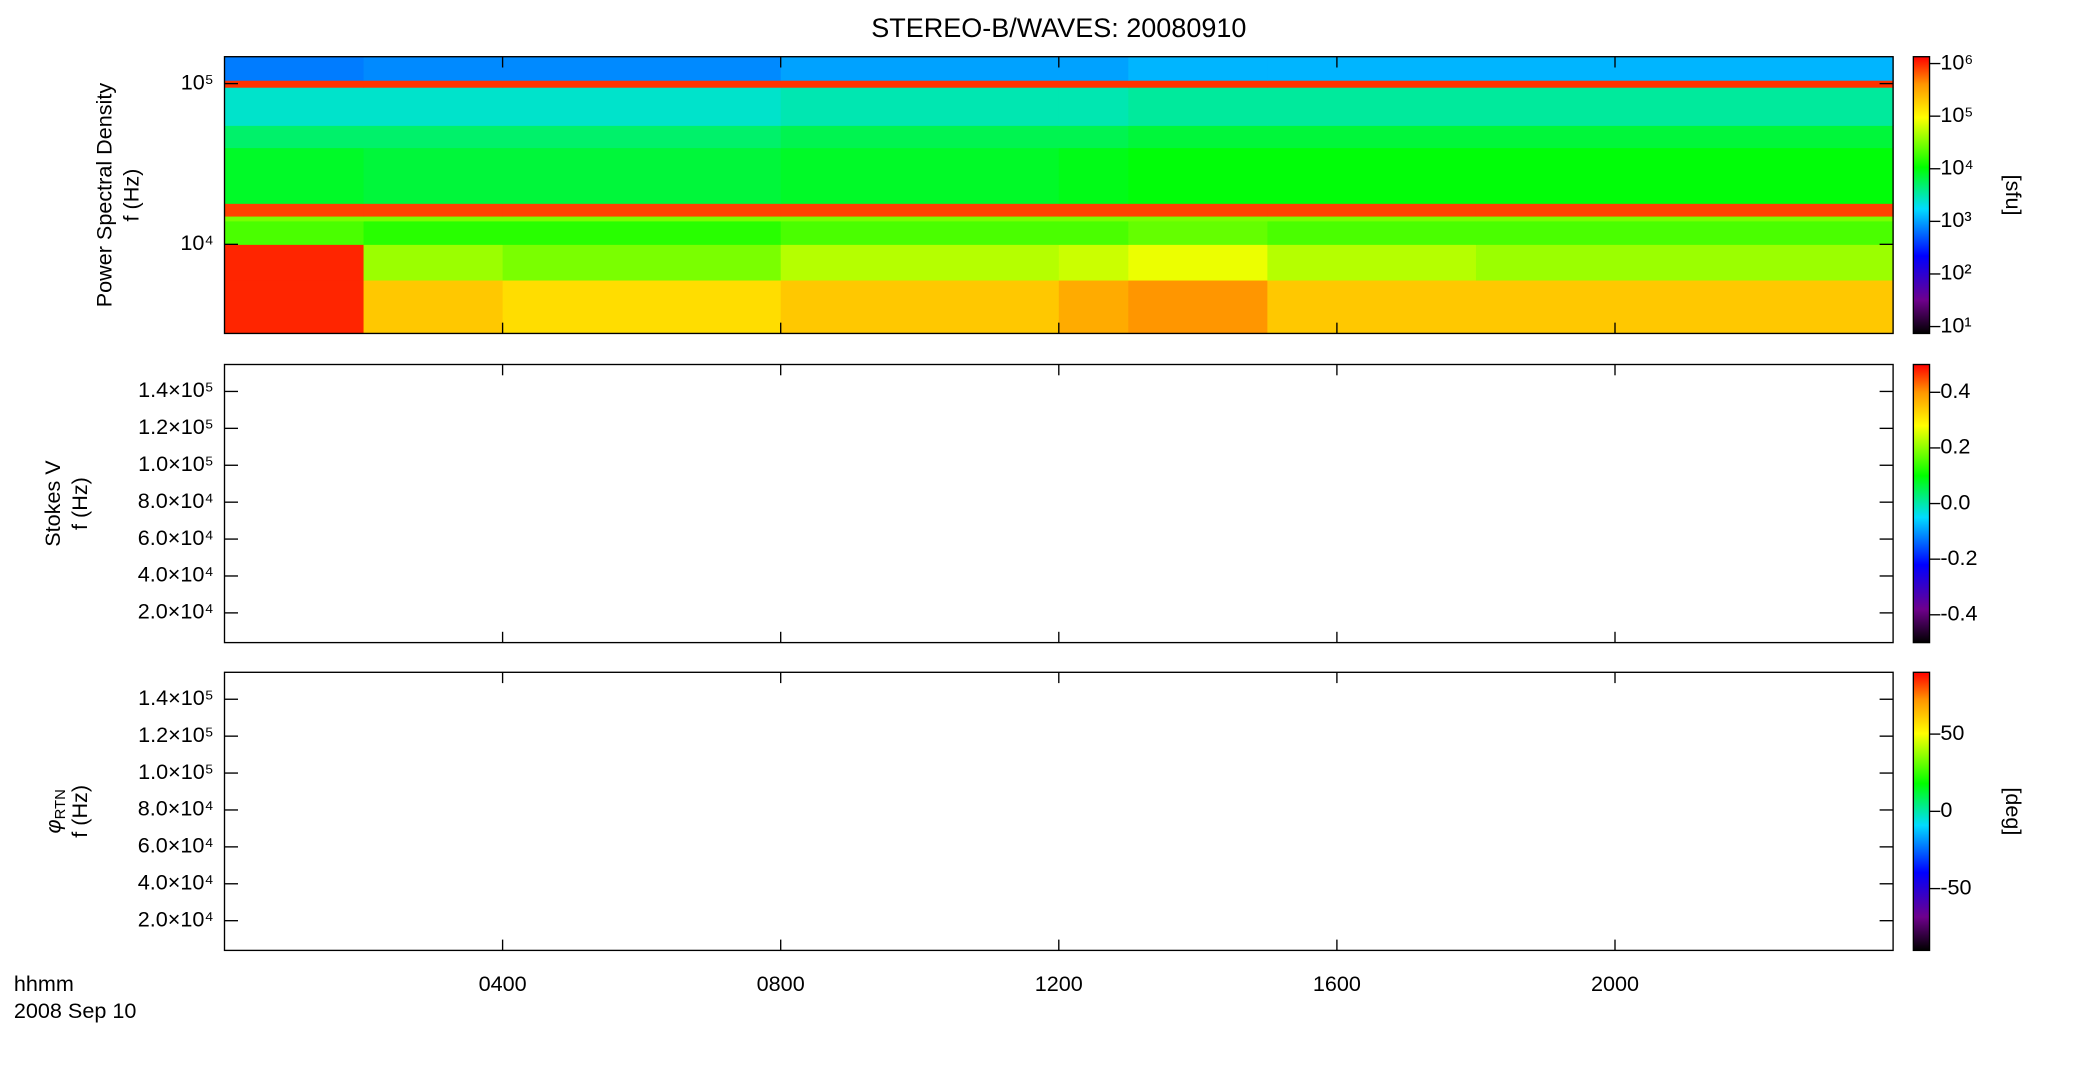 Image resolution: width=2096 pixels, height=1085 pixels. I want to click on colorbar-tick-label: 10¹, so click(1955, 324).